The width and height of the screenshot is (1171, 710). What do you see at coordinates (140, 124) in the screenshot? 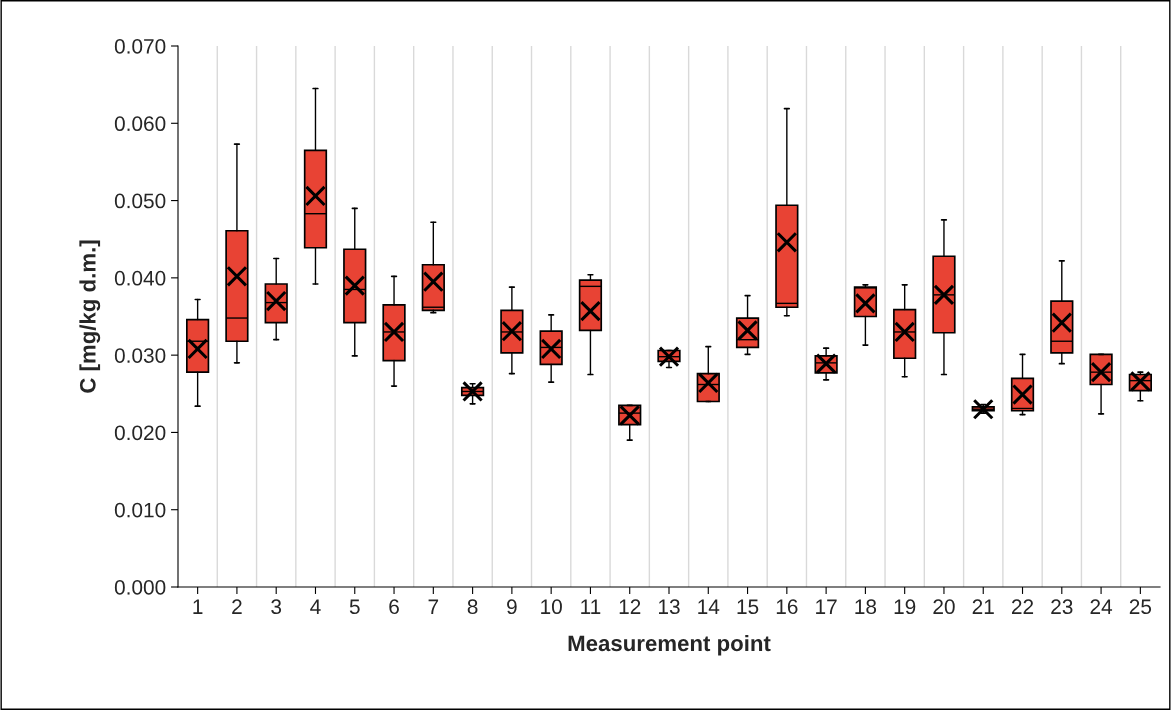
I see `y-tick-label: 0.060` at bounding box center [140, 124].